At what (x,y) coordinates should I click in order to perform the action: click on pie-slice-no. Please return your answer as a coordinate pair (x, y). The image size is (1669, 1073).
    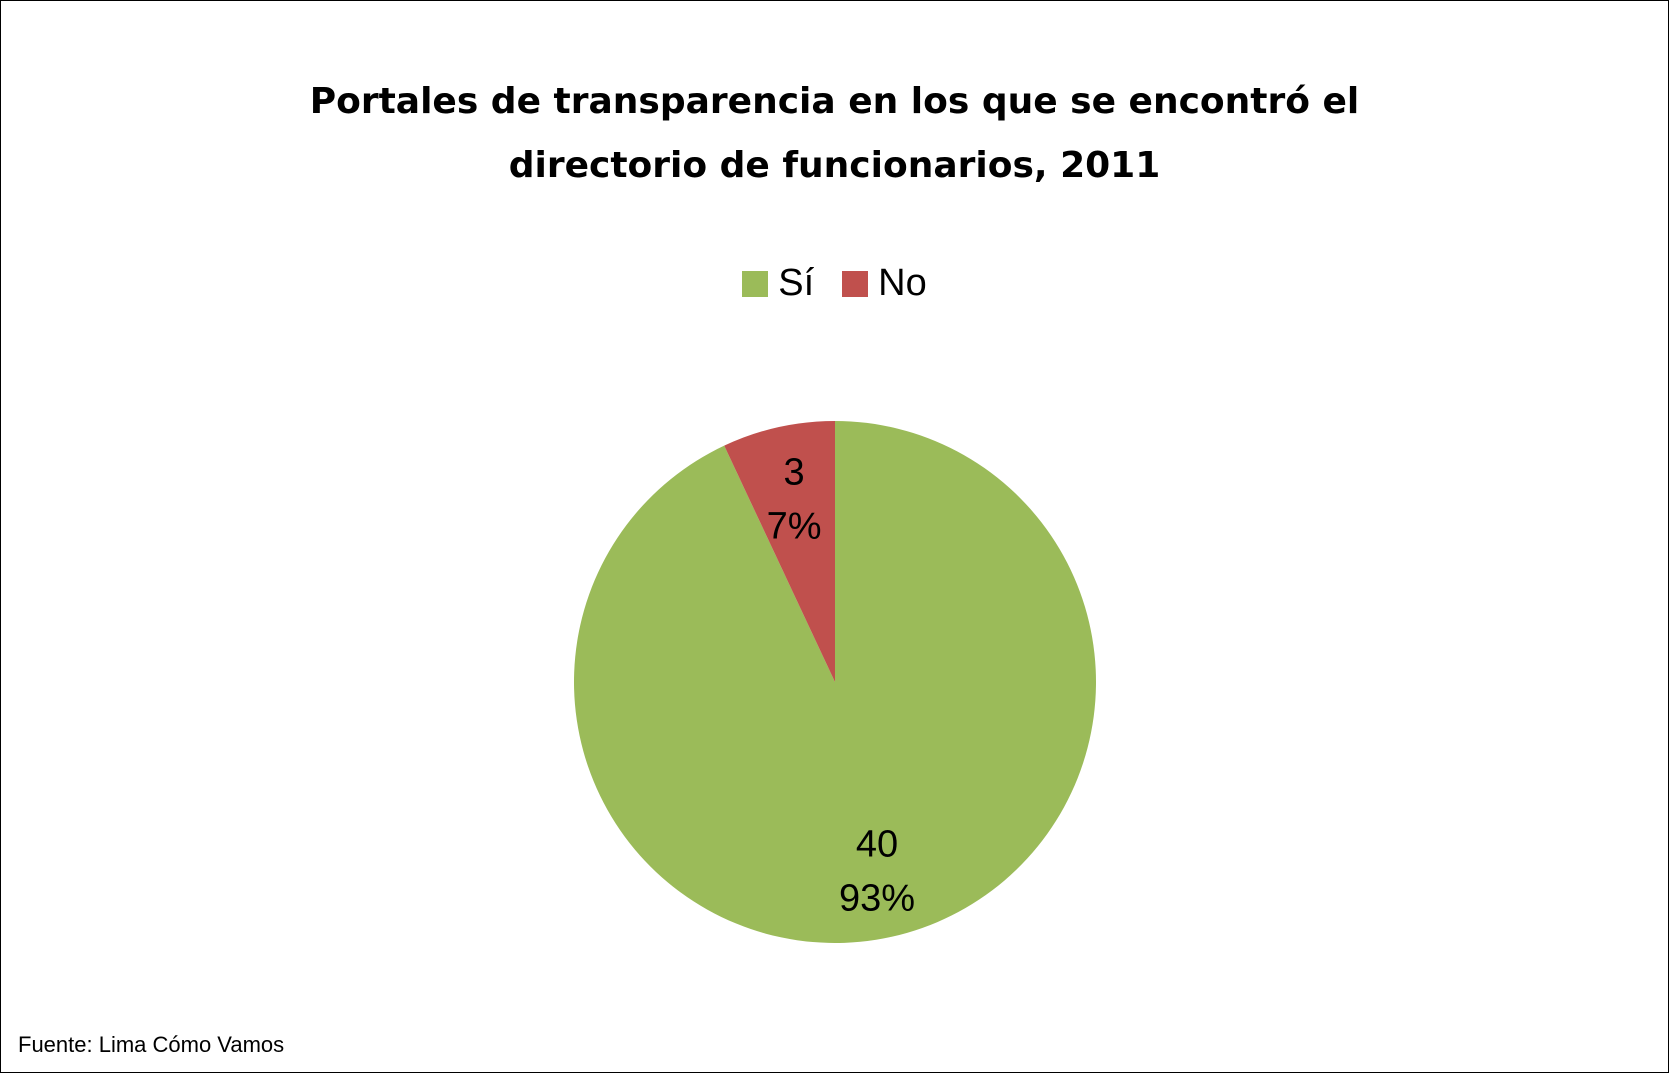
    Looking at the image, I should click on (779, 551).